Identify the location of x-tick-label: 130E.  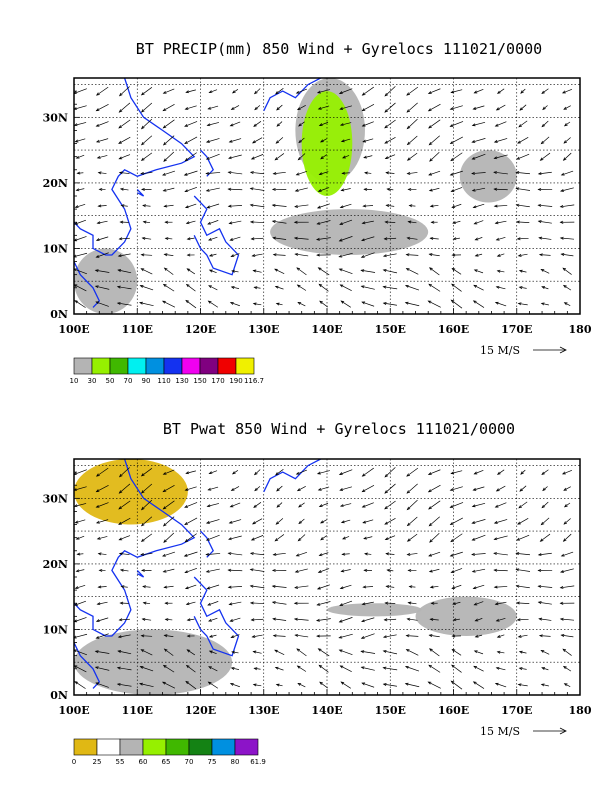
(263, 710).